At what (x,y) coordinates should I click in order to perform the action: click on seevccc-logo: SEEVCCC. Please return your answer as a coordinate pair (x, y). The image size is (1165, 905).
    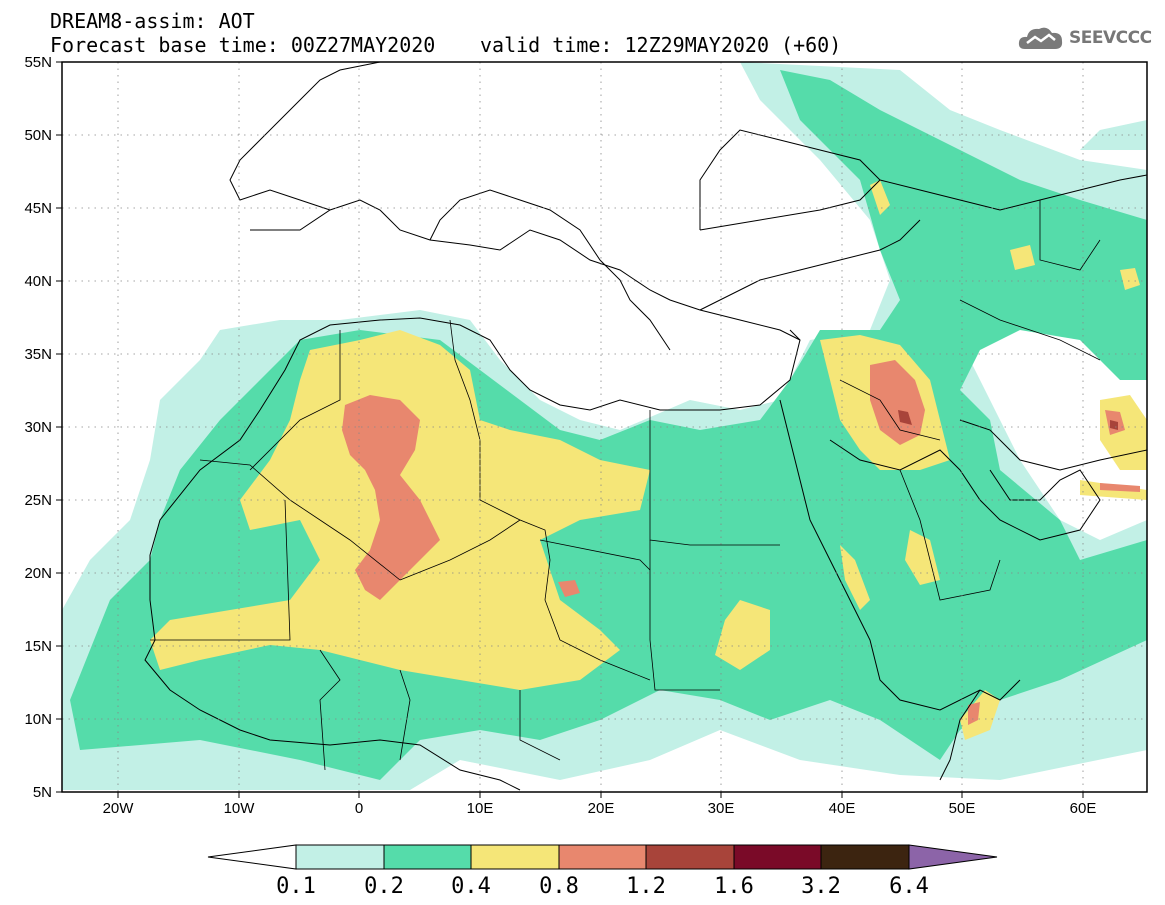
    Looking at the image, I should click on (1084, 38).